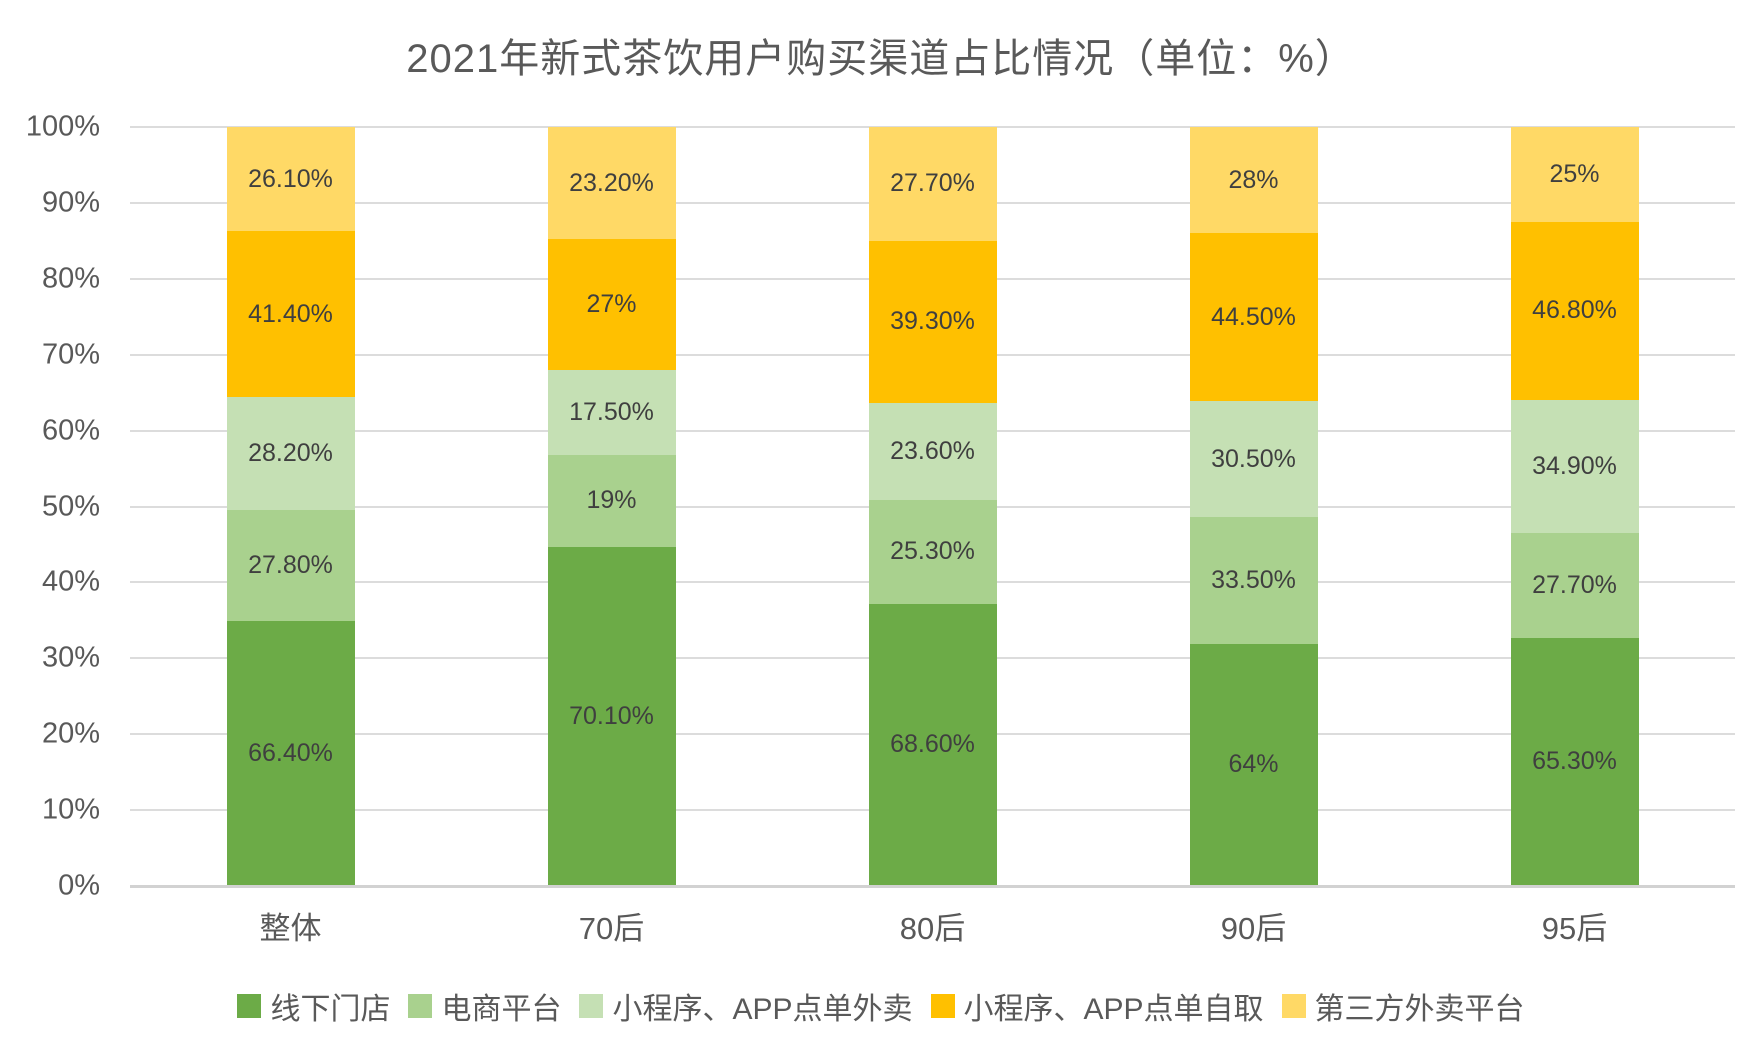  What do you see at coordinates (881, 59) in the screenshot?
I see `chart-title: 2021年新式茶饮用户购买渠道占比情况（单位：%）` at bounding box center [881, 59].